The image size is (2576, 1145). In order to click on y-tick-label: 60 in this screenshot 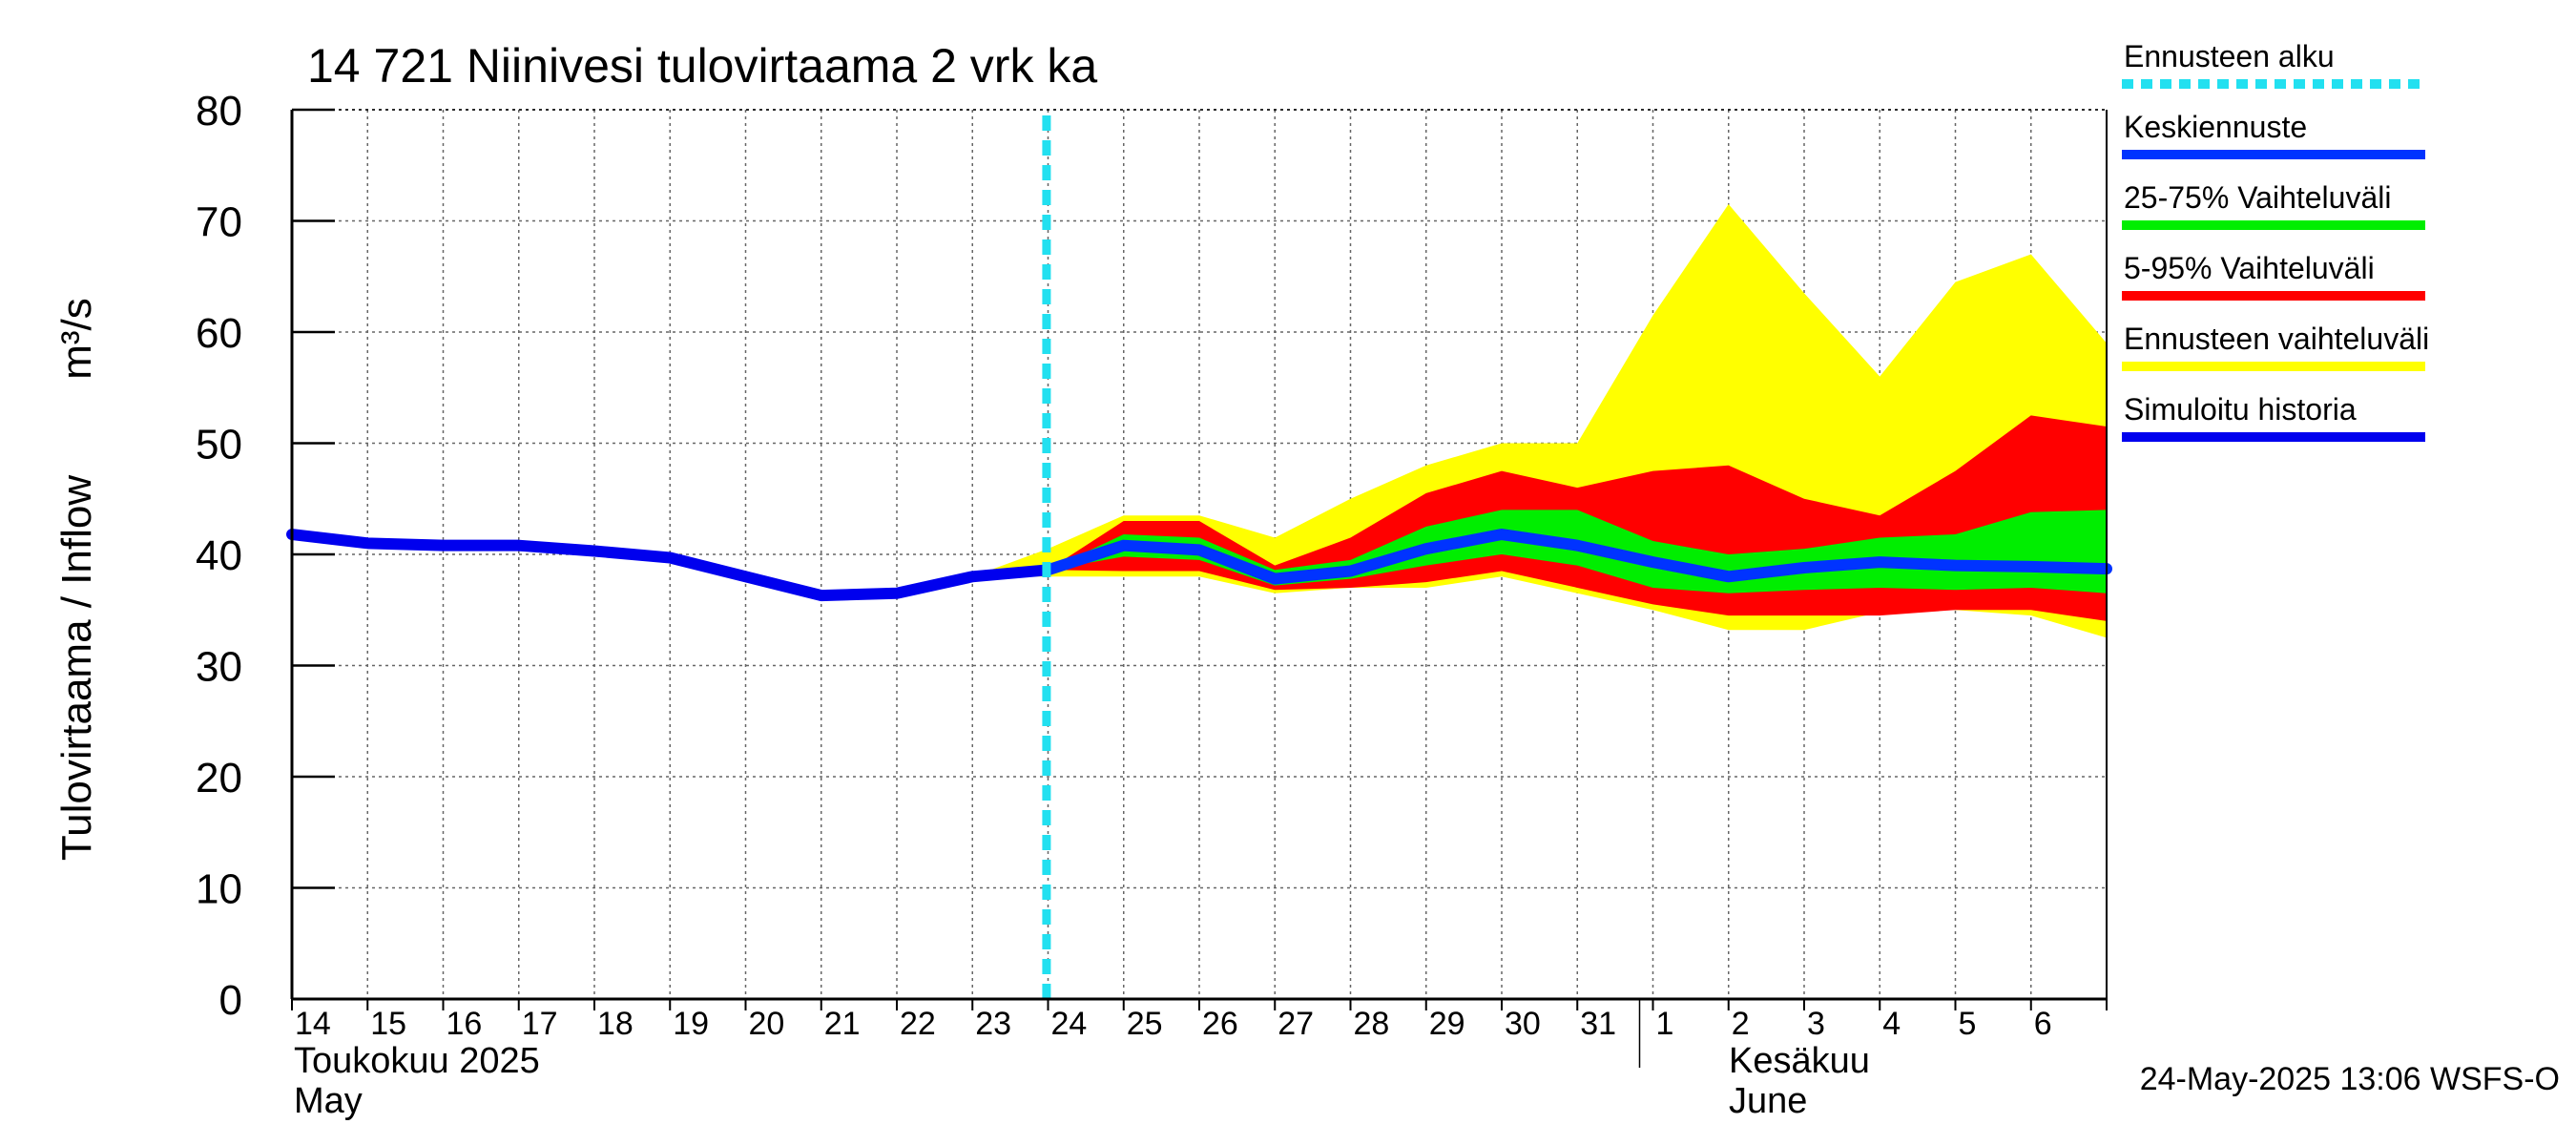, I will do `click(219, 334)`.